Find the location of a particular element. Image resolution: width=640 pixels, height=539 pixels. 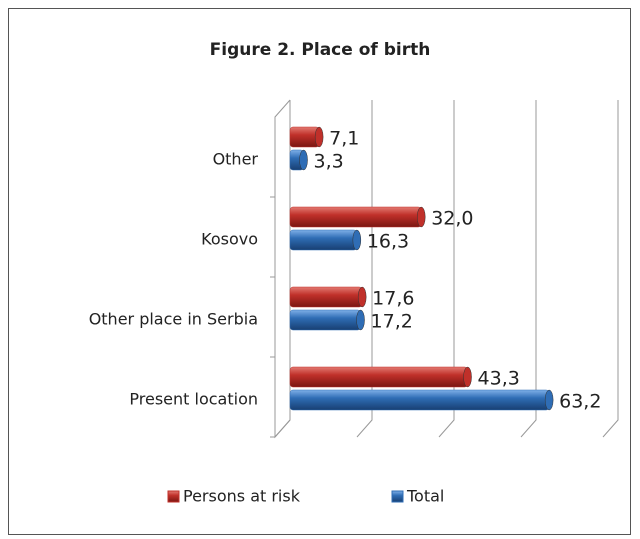

value-label: 17,2 is located at coordinates (392, 322).